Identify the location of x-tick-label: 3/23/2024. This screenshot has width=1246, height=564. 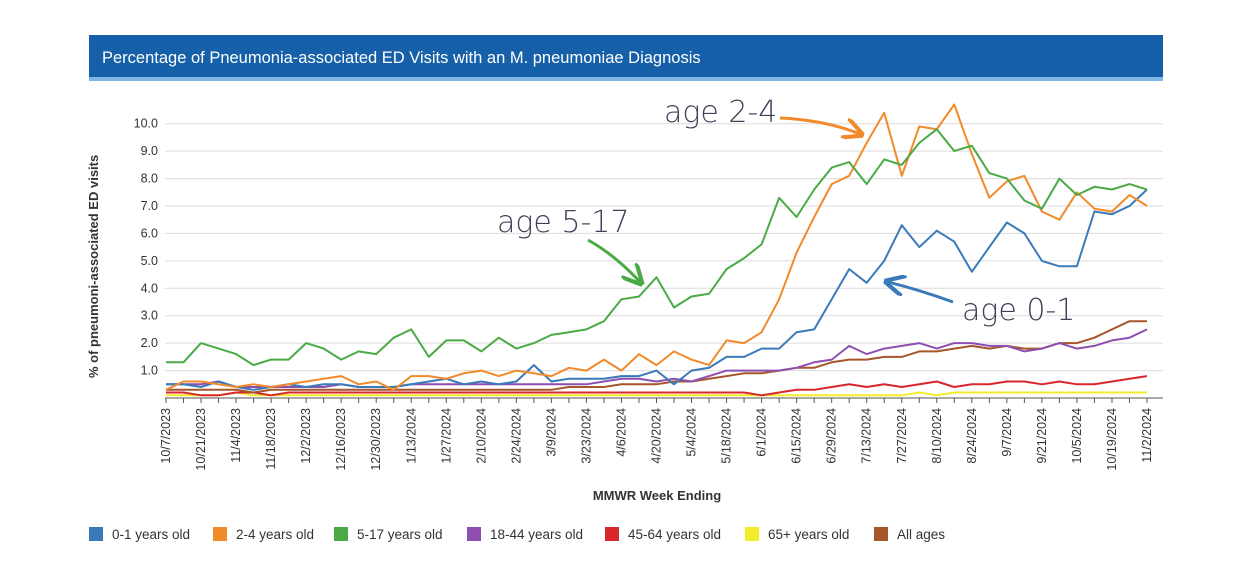
(586, 436).